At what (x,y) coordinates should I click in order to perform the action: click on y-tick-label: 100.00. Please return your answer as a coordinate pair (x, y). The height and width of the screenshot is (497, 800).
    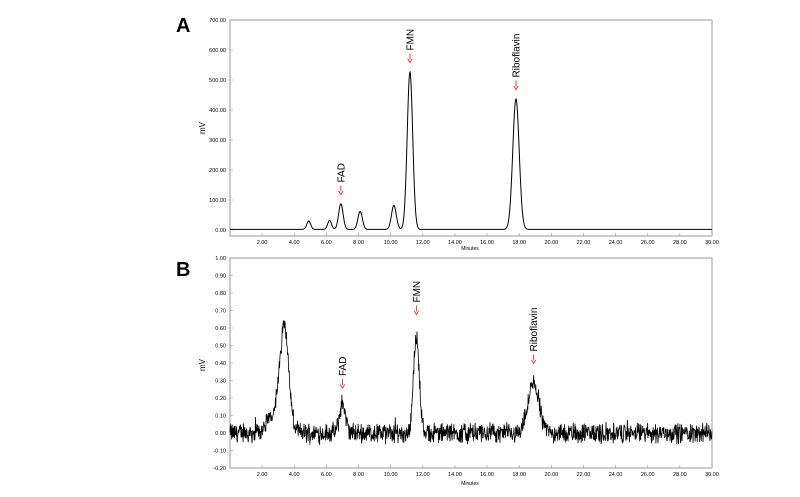
    Looking at the image, I should click on (217, 201).